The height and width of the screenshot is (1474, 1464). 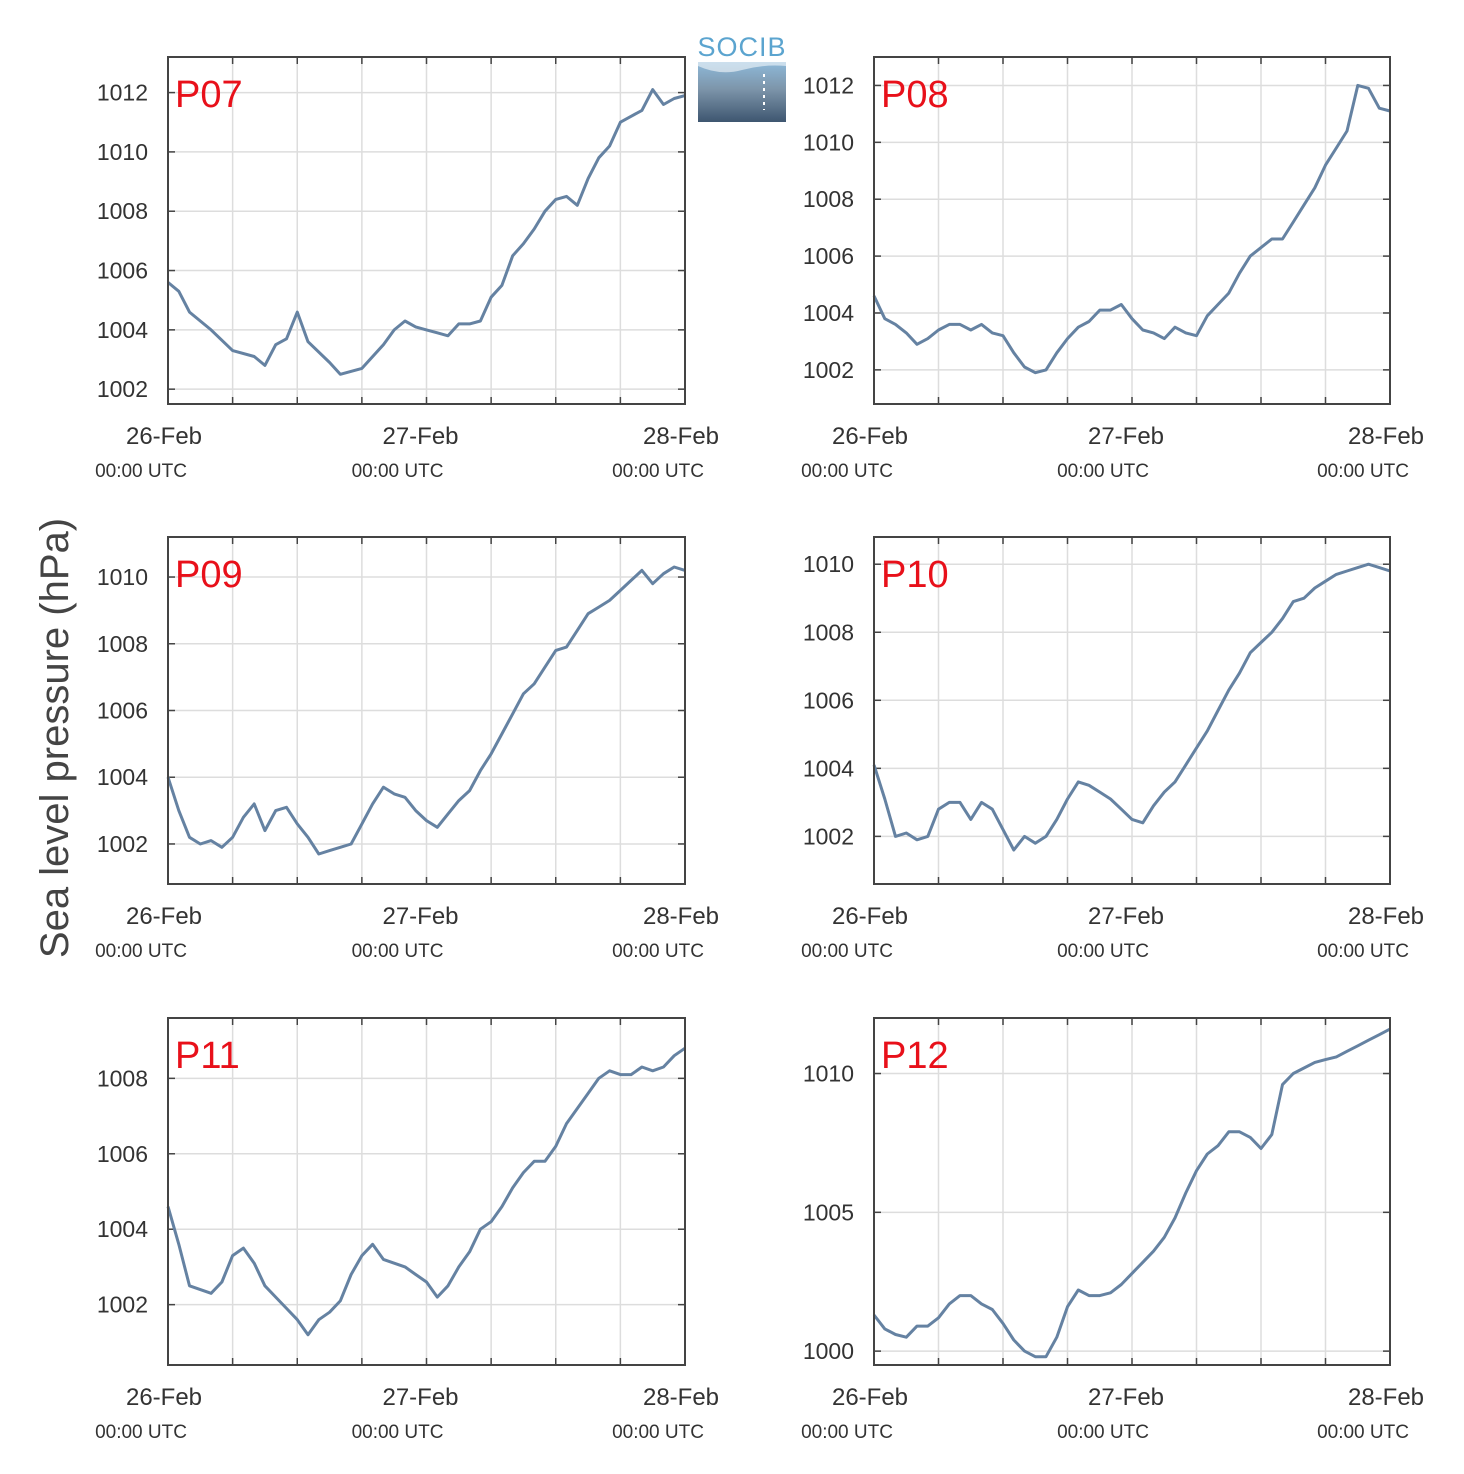 What do you see at coordinates (741, 77) in the screenshot?
I see `socib-logo: SOCIB` at bounding box center [741, 77].